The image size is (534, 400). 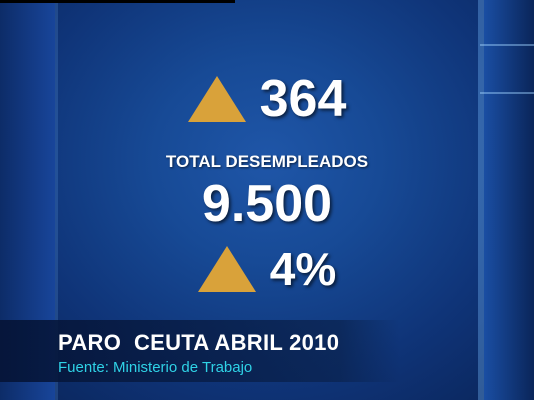 I want to click on increase-percent-row: 4%, so click(x=267, y=269).